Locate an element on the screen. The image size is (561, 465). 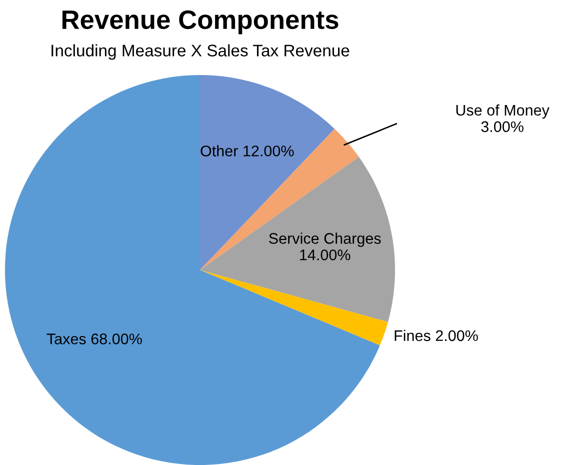
slice-label: Other 12.00% is located at coordinates (247, 150).